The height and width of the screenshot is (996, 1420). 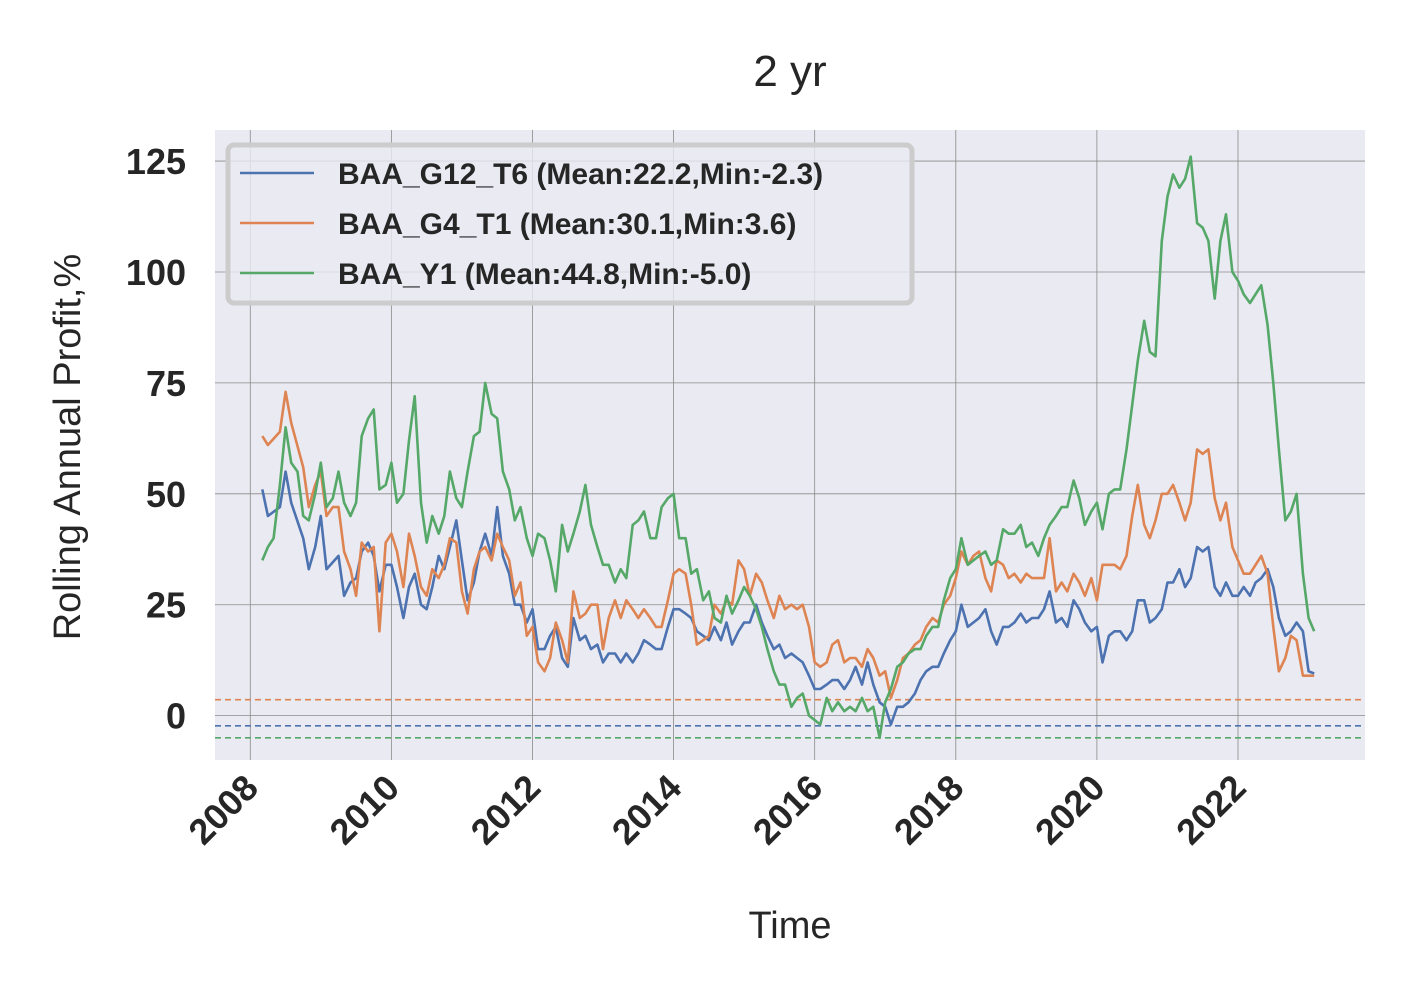 What do you see at coordinates (580, 174) in the screenshot?
I see `legend-label-1: BAA_G12_T6 (Mean:22.2,Min:-2.3)` at bounding box center [580, 174].